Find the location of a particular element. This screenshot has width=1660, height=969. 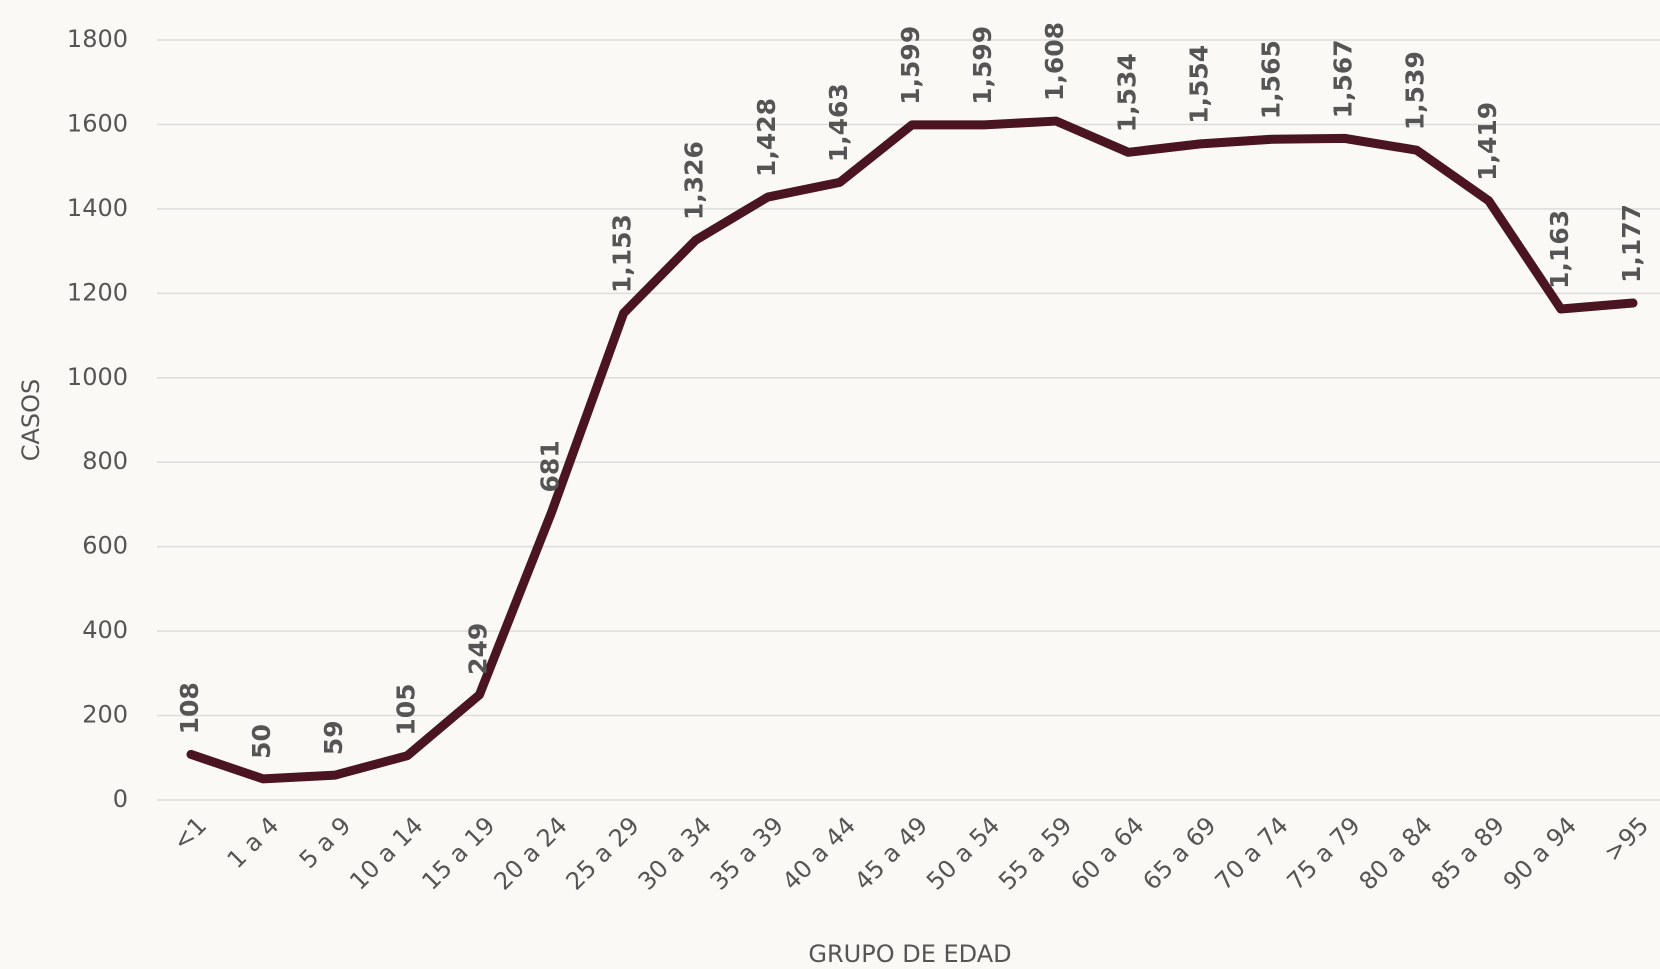

data-label: 1,153 is located at coordinates (622, 253).